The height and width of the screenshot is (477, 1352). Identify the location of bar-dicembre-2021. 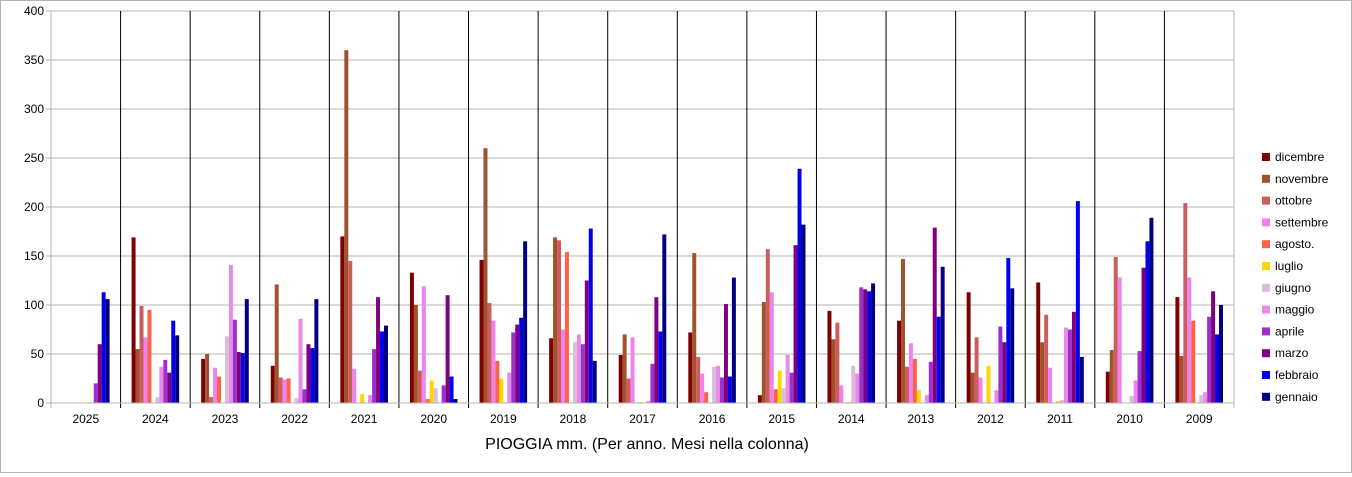
(342, 319).